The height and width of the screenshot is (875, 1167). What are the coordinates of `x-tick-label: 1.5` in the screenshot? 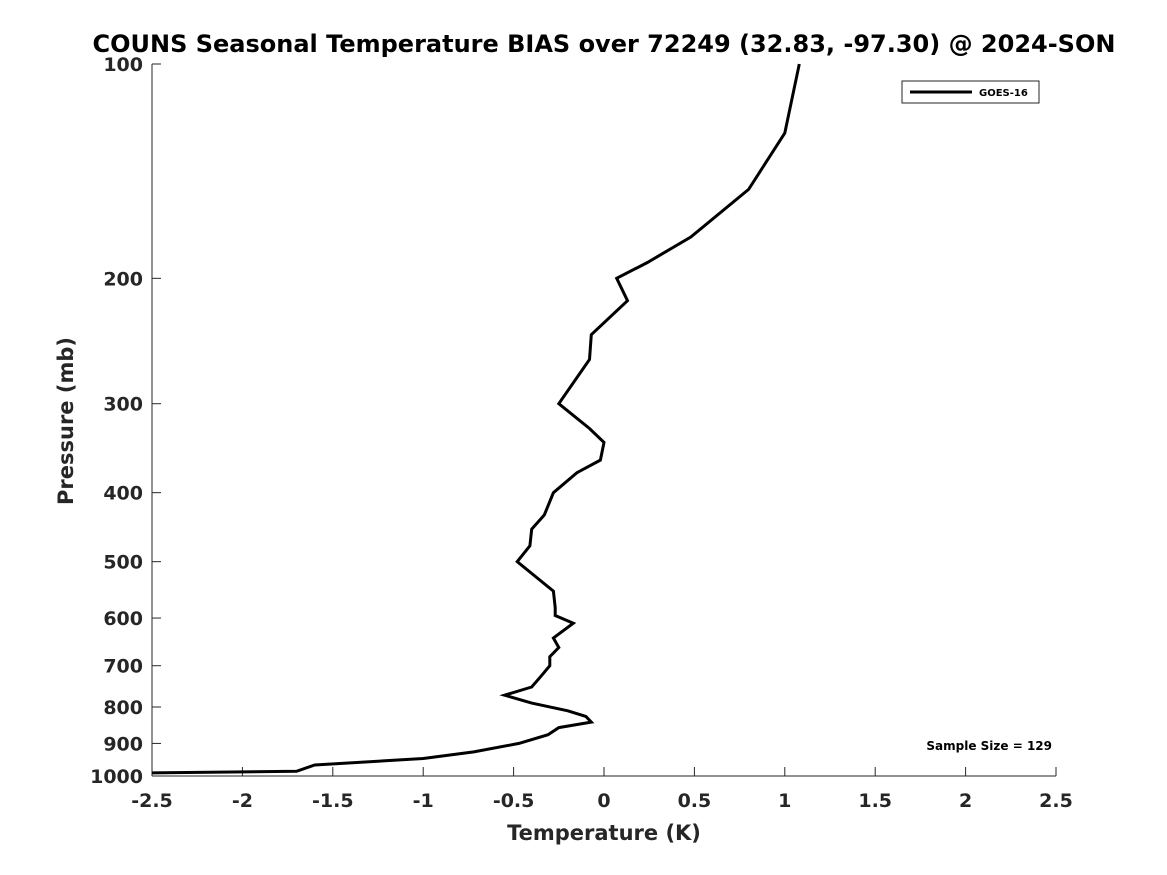 It's located at (875, 801).